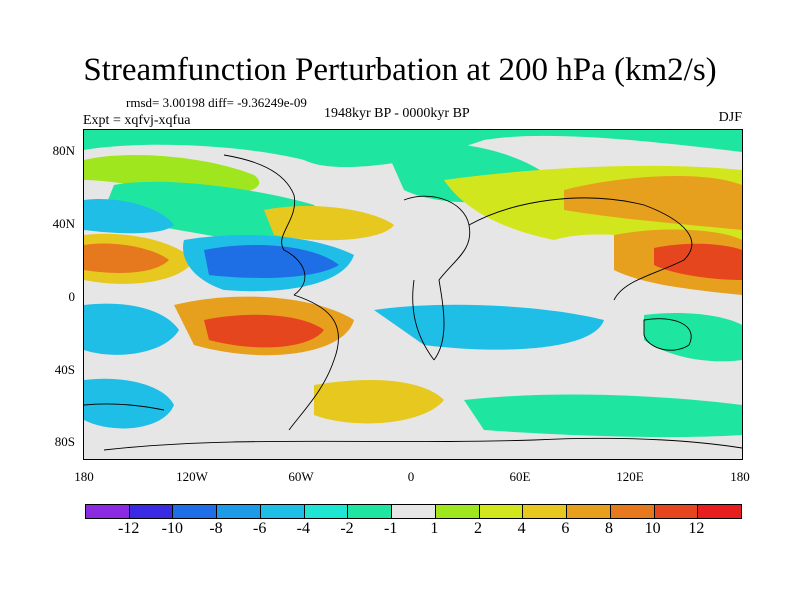  Describe the element at coordinates (216, 102) in the screenshot. I see `stats-text: rmsd= 3.00198 diff= -9.36249e-09` at that location.